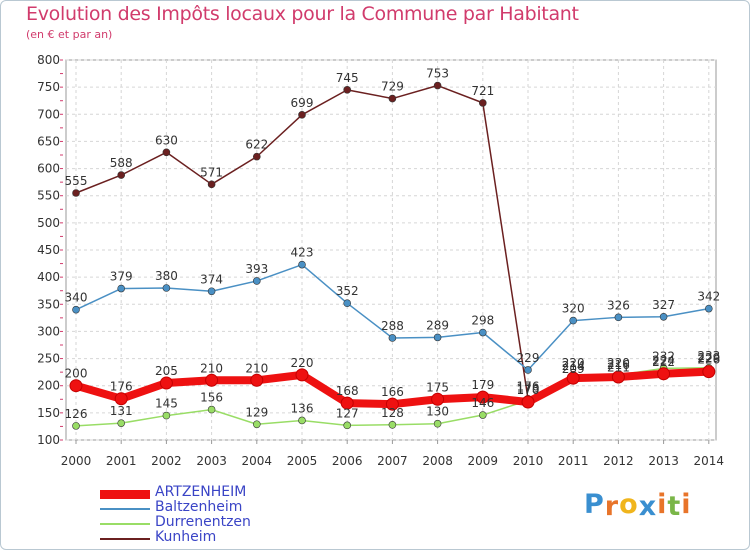  What do you see at coordinates (573, 369) in the screenshot?
I see `data-label: 209` at bounding box center [573, 369].